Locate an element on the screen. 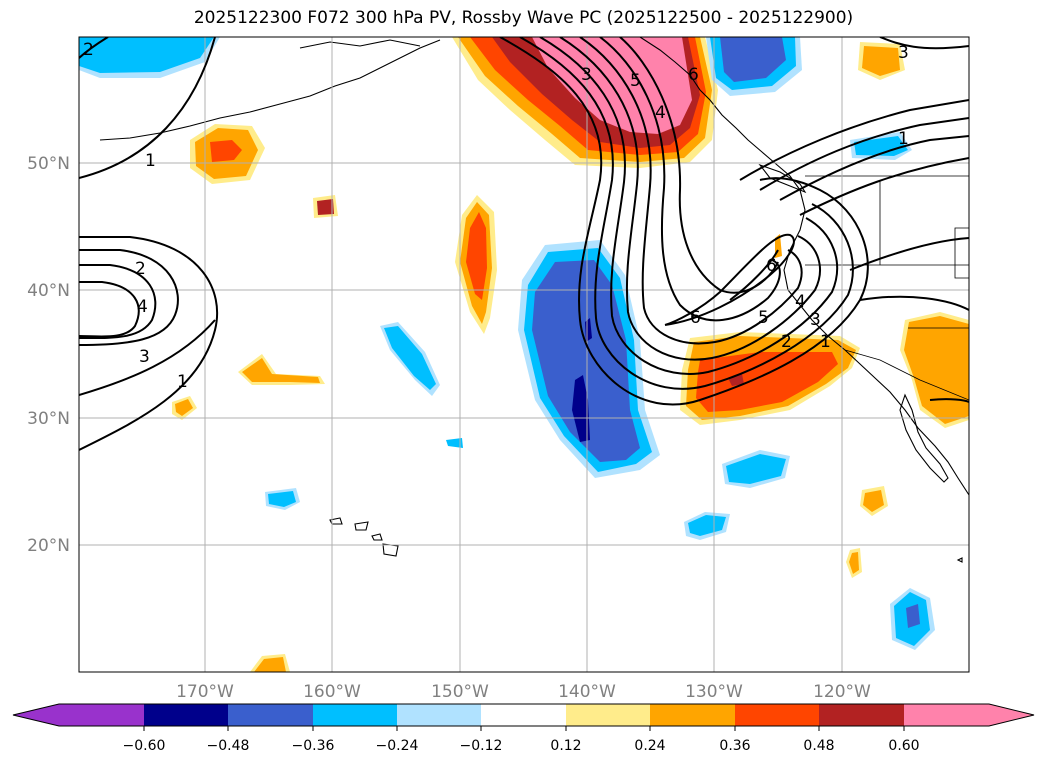  lon-tick-label: 170°W is located at coordinates (205, 692).